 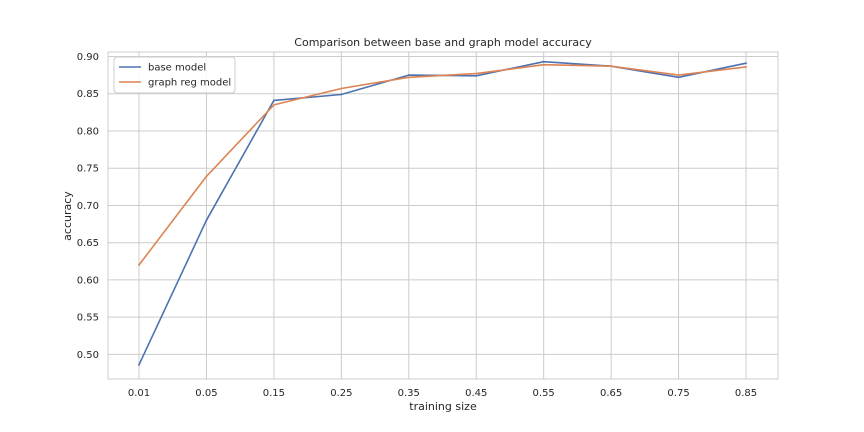 I want to click on x-axis-label: training size, so click(x=443, y=406).